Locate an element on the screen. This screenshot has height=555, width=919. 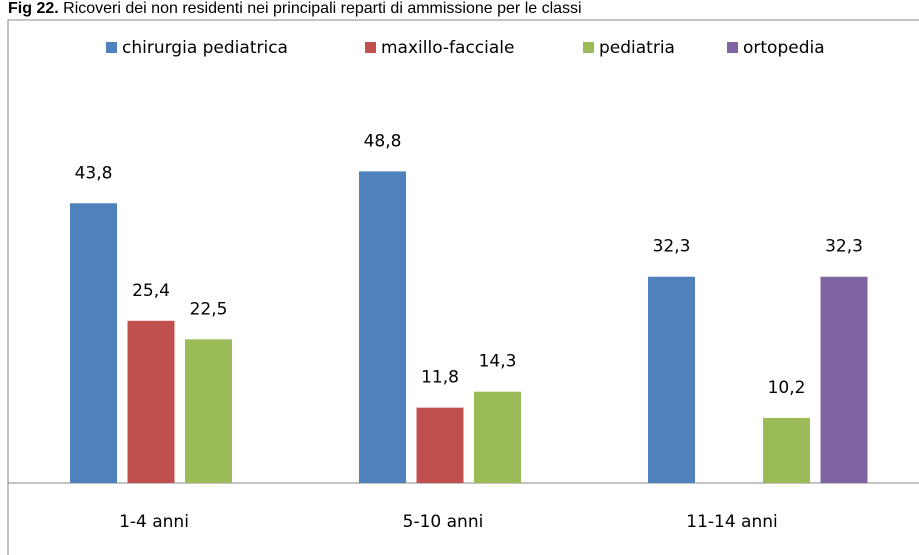
data-label: 14,3 is located at coordinates (498, 362).